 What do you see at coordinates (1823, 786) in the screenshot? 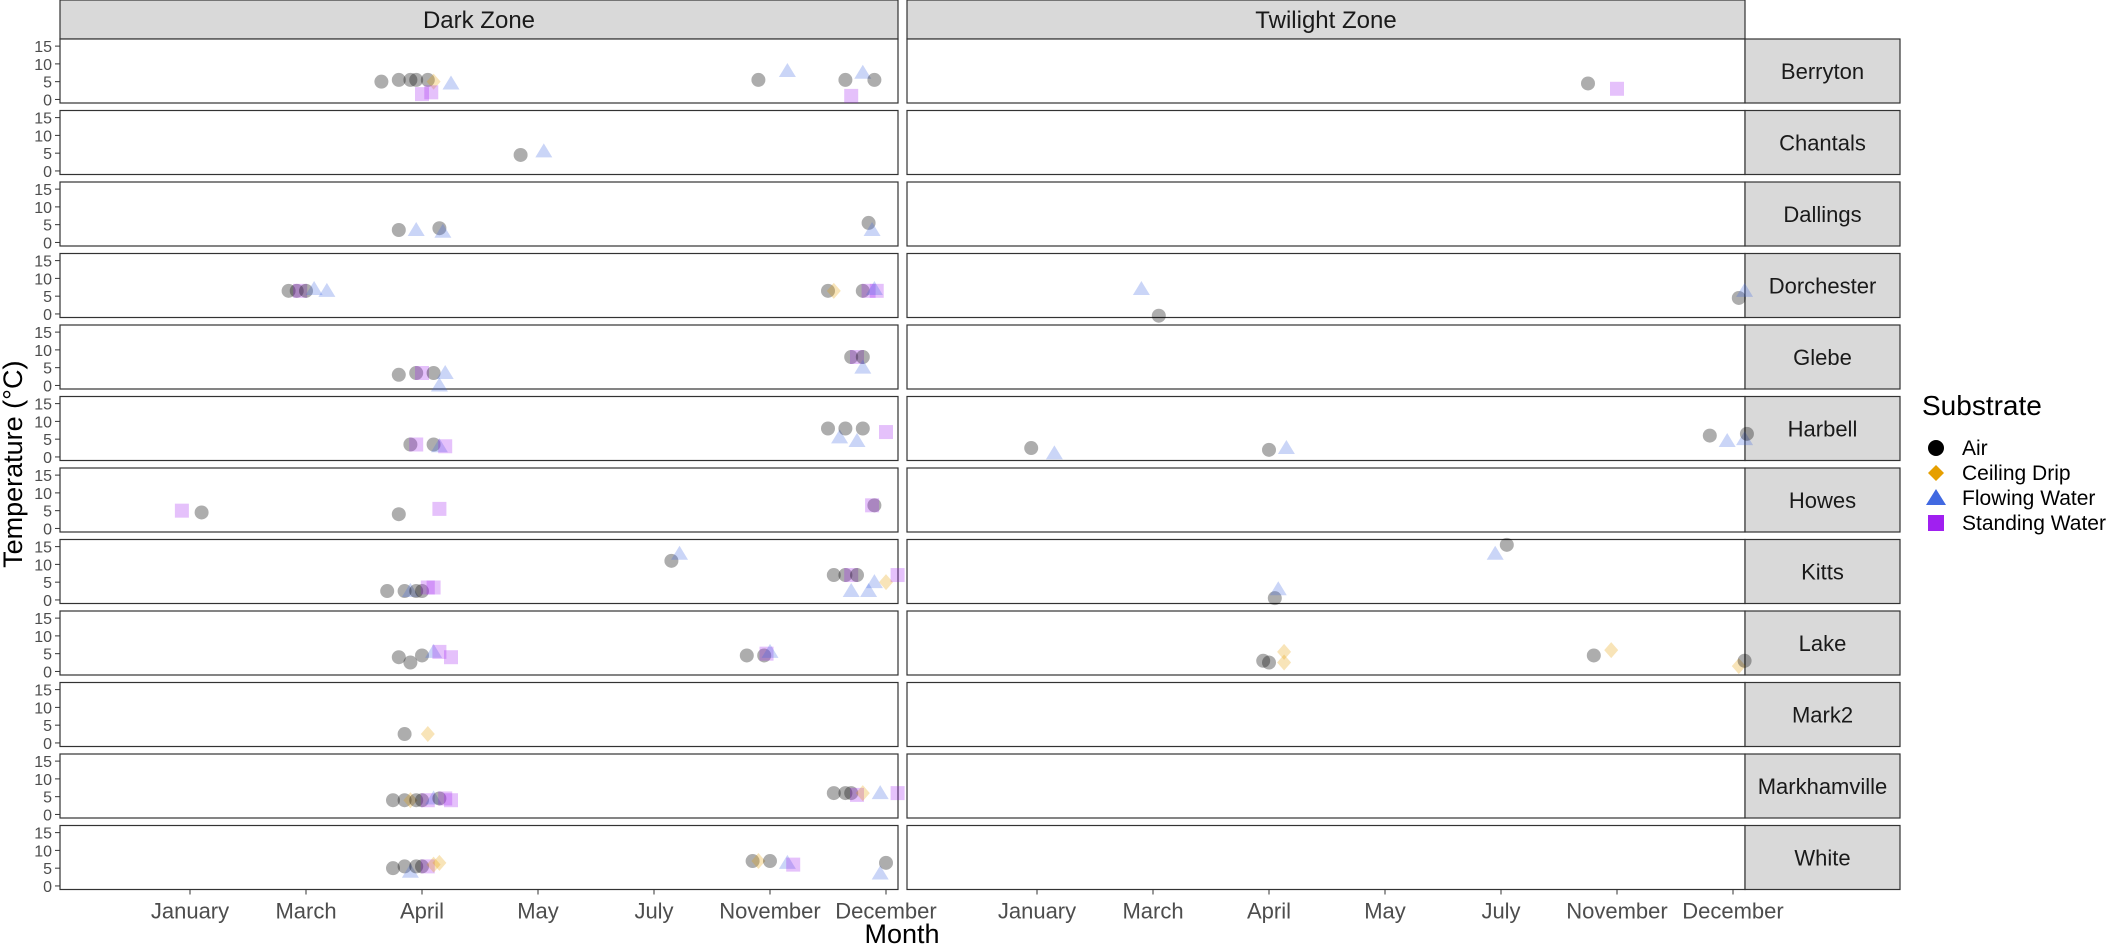
I see `row-strip-label: Markhamville` at bounding box center [1823, 786].